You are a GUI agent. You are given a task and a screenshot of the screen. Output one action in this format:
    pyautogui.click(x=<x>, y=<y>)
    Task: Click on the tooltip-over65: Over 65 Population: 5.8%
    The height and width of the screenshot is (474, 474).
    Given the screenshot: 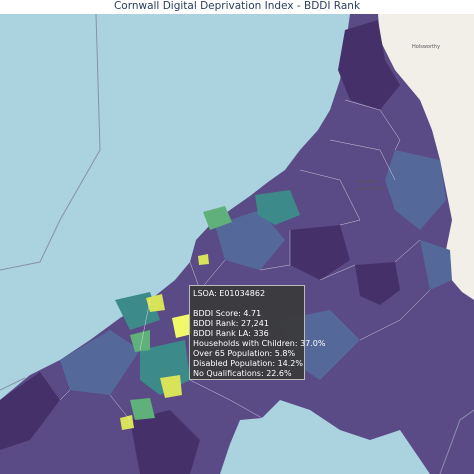 What is the action you would take?
    pyautogui.click(x=244, y=353)
    